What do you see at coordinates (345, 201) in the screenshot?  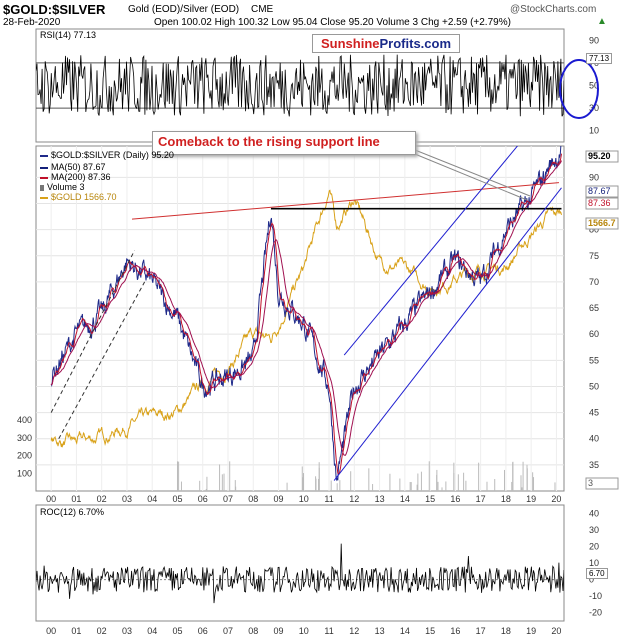 I see `resistance-line` at bounding box center [345, 201].